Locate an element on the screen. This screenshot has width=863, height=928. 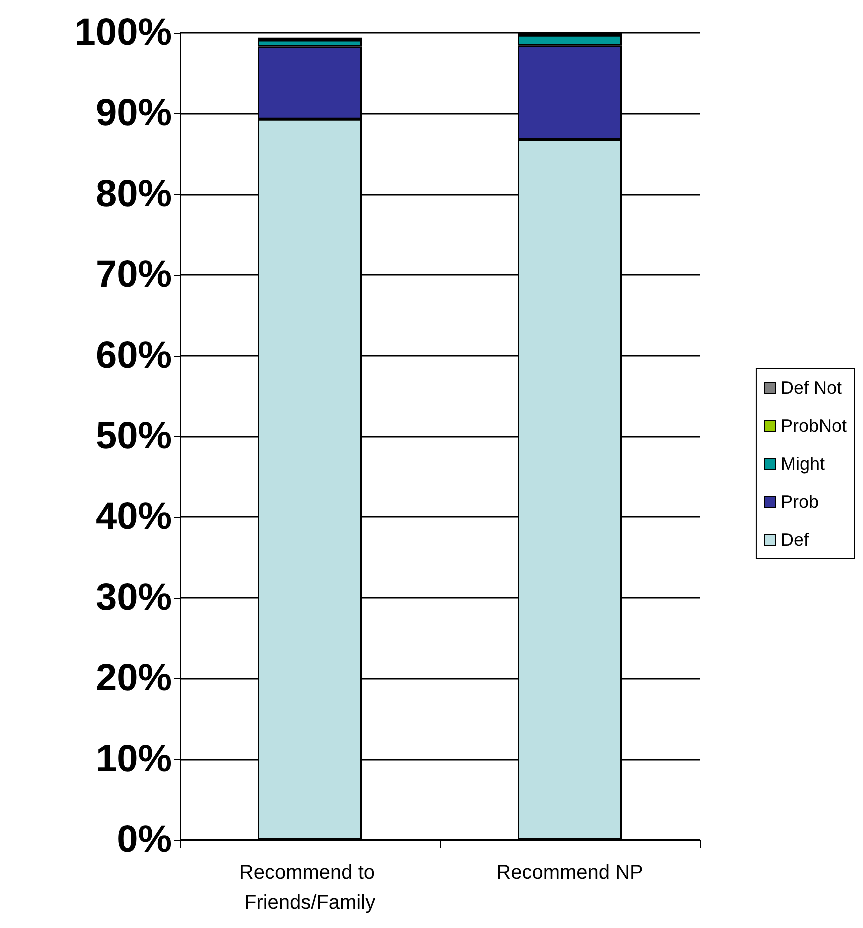
y-tick-label: 0% is located at coordinates (144, 840).